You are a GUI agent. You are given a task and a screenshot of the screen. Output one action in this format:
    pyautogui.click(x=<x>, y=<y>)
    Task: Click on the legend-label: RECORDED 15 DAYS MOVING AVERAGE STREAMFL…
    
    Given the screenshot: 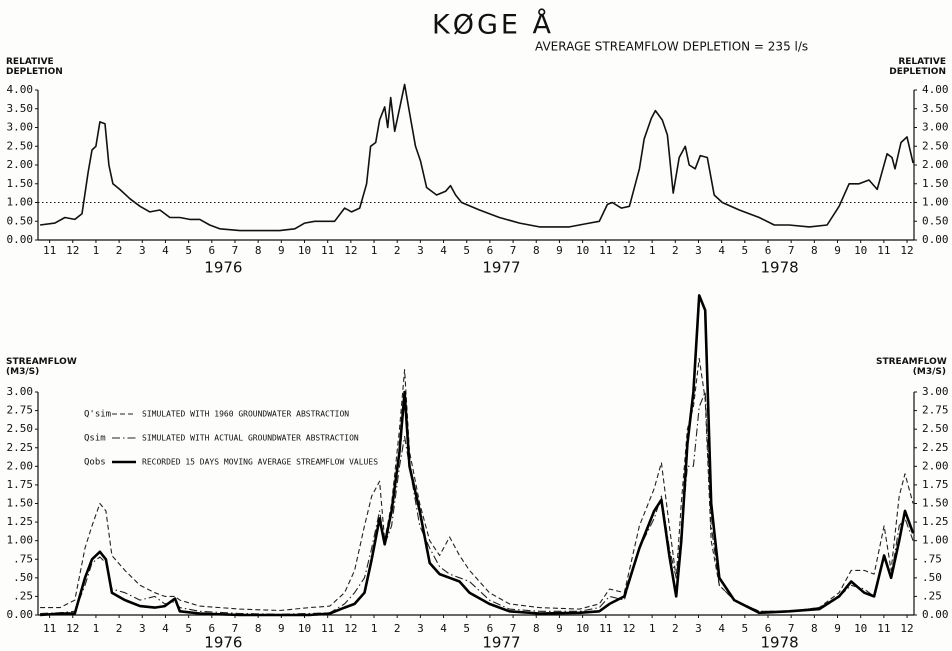 What is the action you would take?
    pyautogui.click(x=260, y=462)
    